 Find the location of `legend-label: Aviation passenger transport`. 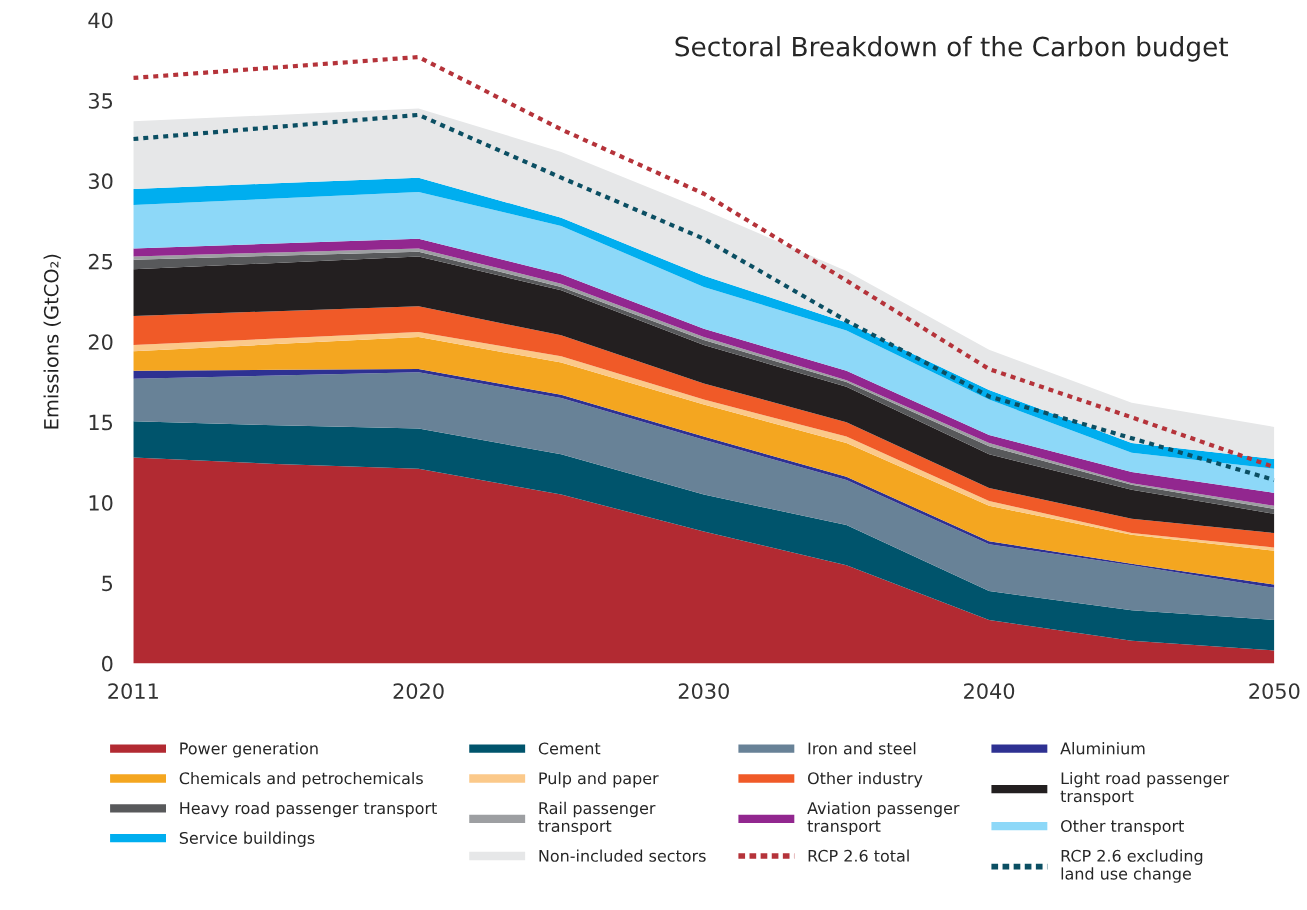

legend-label: Aviation passenger transport is located at coordinates (883, 818).